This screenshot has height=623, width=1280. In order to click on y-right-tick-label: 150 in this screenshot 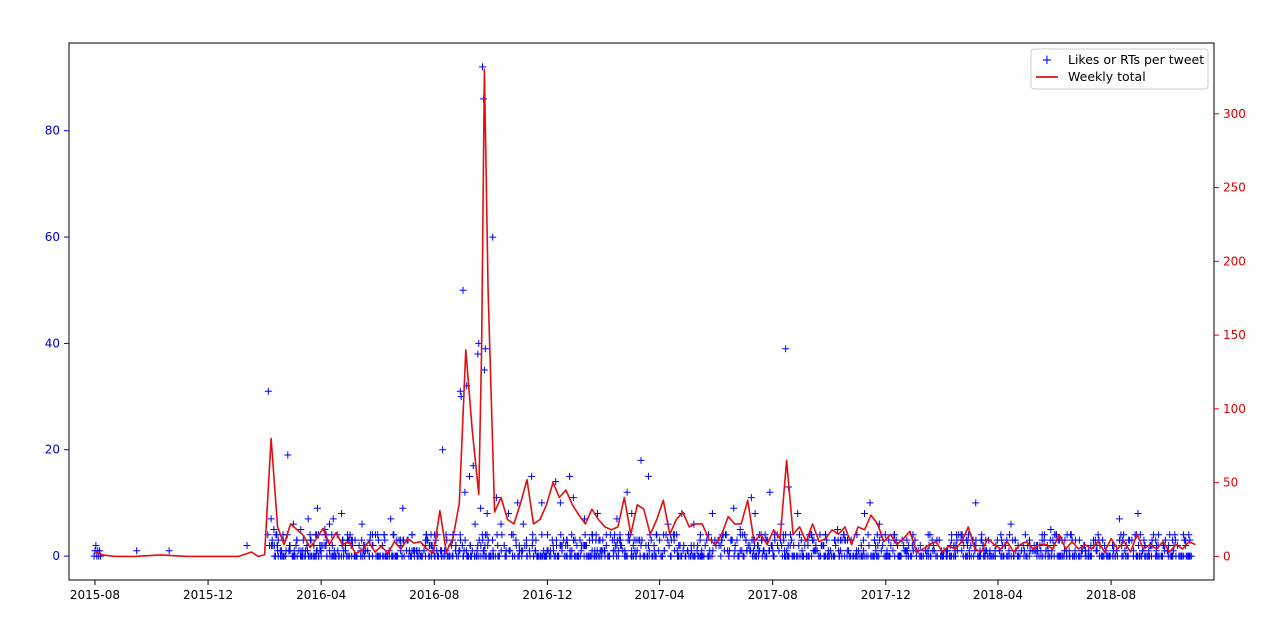, I will do `click(1234, 335)`.